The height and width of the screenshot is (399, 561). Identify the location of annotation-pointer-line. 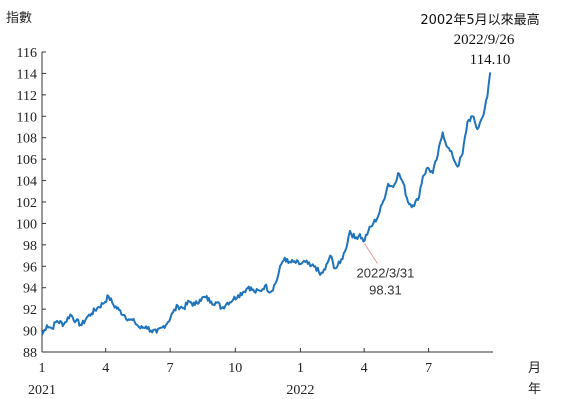
(371, 253).